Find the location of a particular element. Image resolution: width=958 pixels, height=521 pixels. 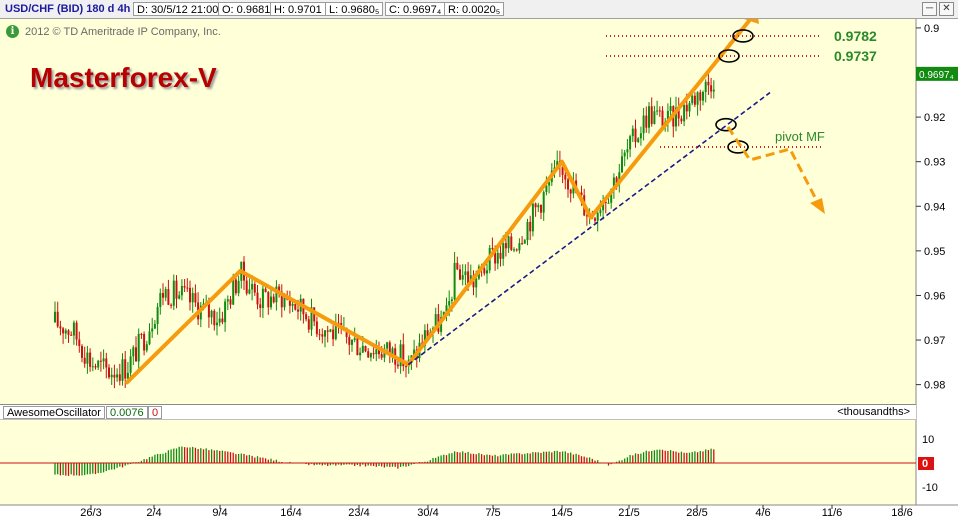

price-axis-bg is located at coordinates (937, 262).